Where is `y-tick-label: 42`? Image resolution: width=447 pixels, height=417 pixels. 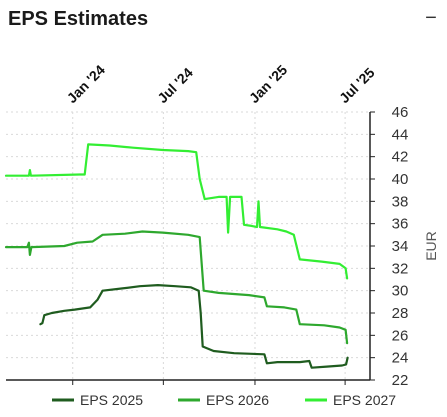 y-tick-label: 42 is located at coordinates (400, 157).